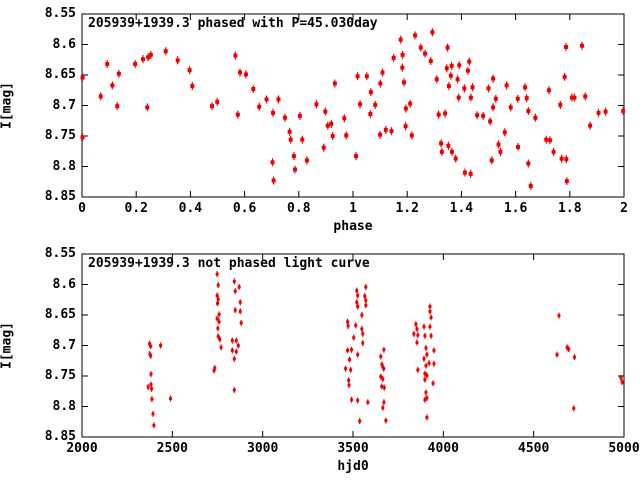 The width and height of the screenshot is (640, 480). I want to click on x-tick-label: 1, so click(353, 208).